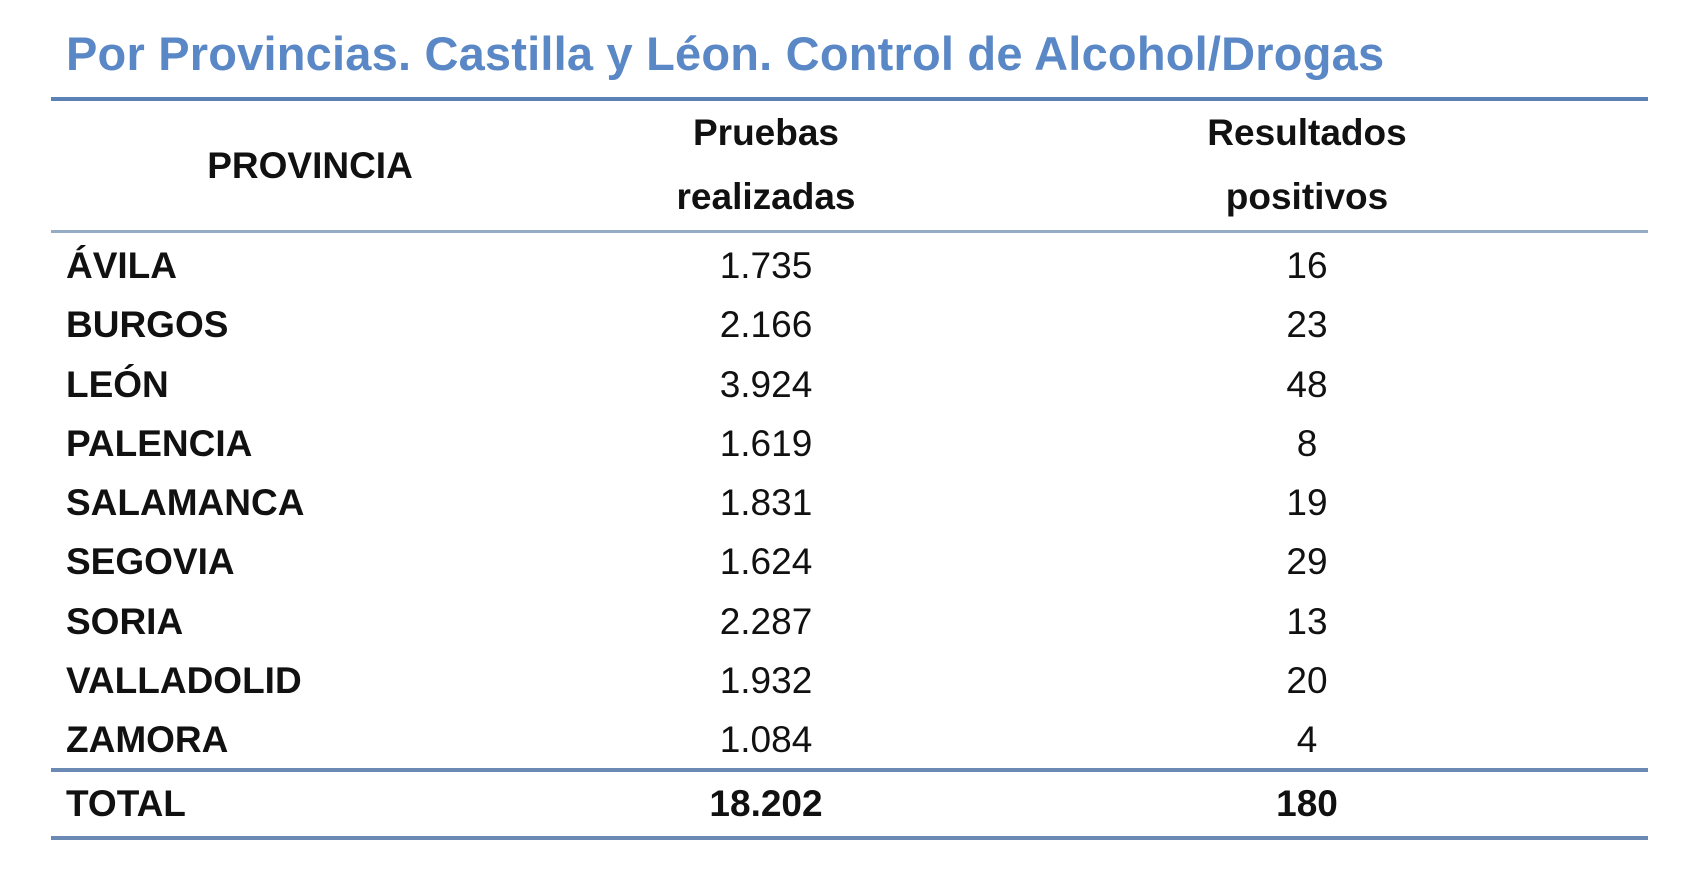  I want to click on total-positivos: 180, so click(1307, 803).